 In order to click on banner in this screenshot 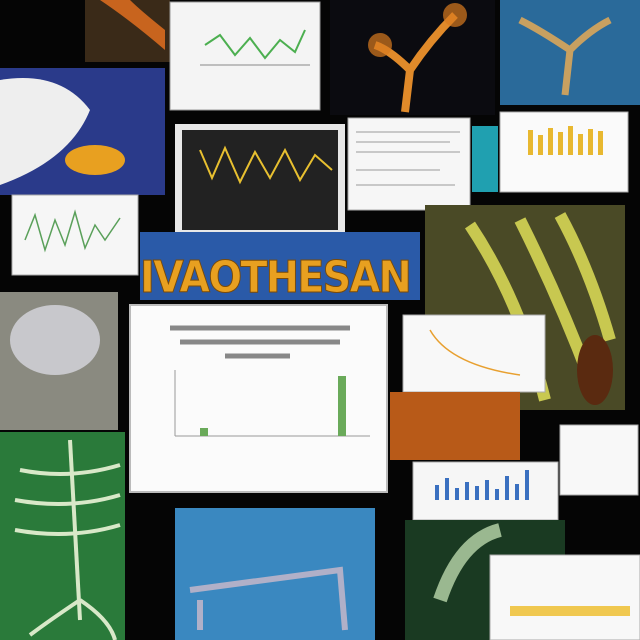, I will do `click(280, 266)`.